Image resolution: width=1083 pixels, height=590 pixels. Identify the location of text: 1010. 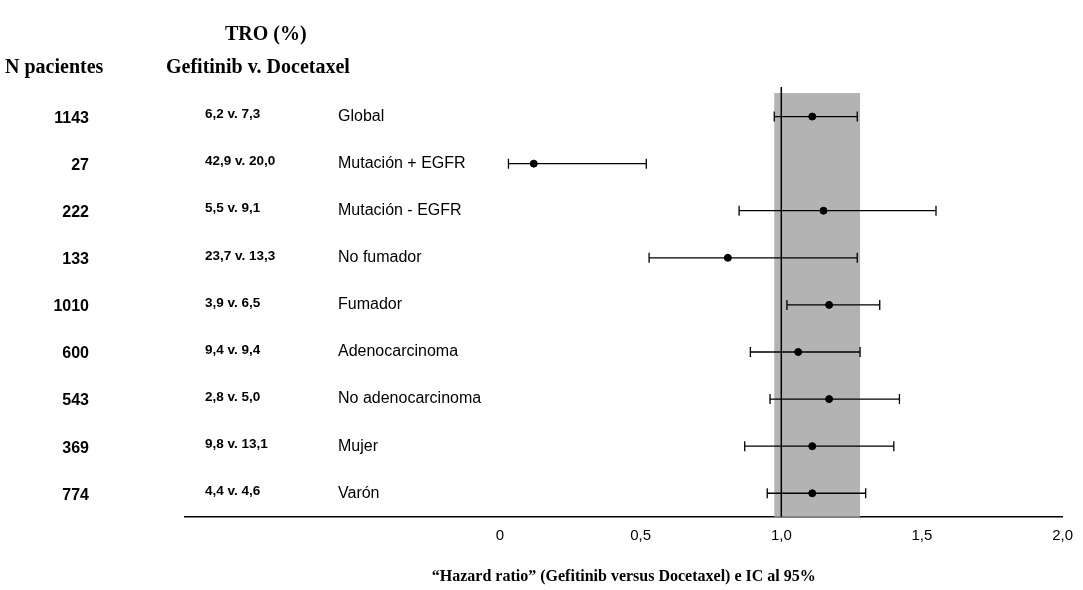
(71, 306).